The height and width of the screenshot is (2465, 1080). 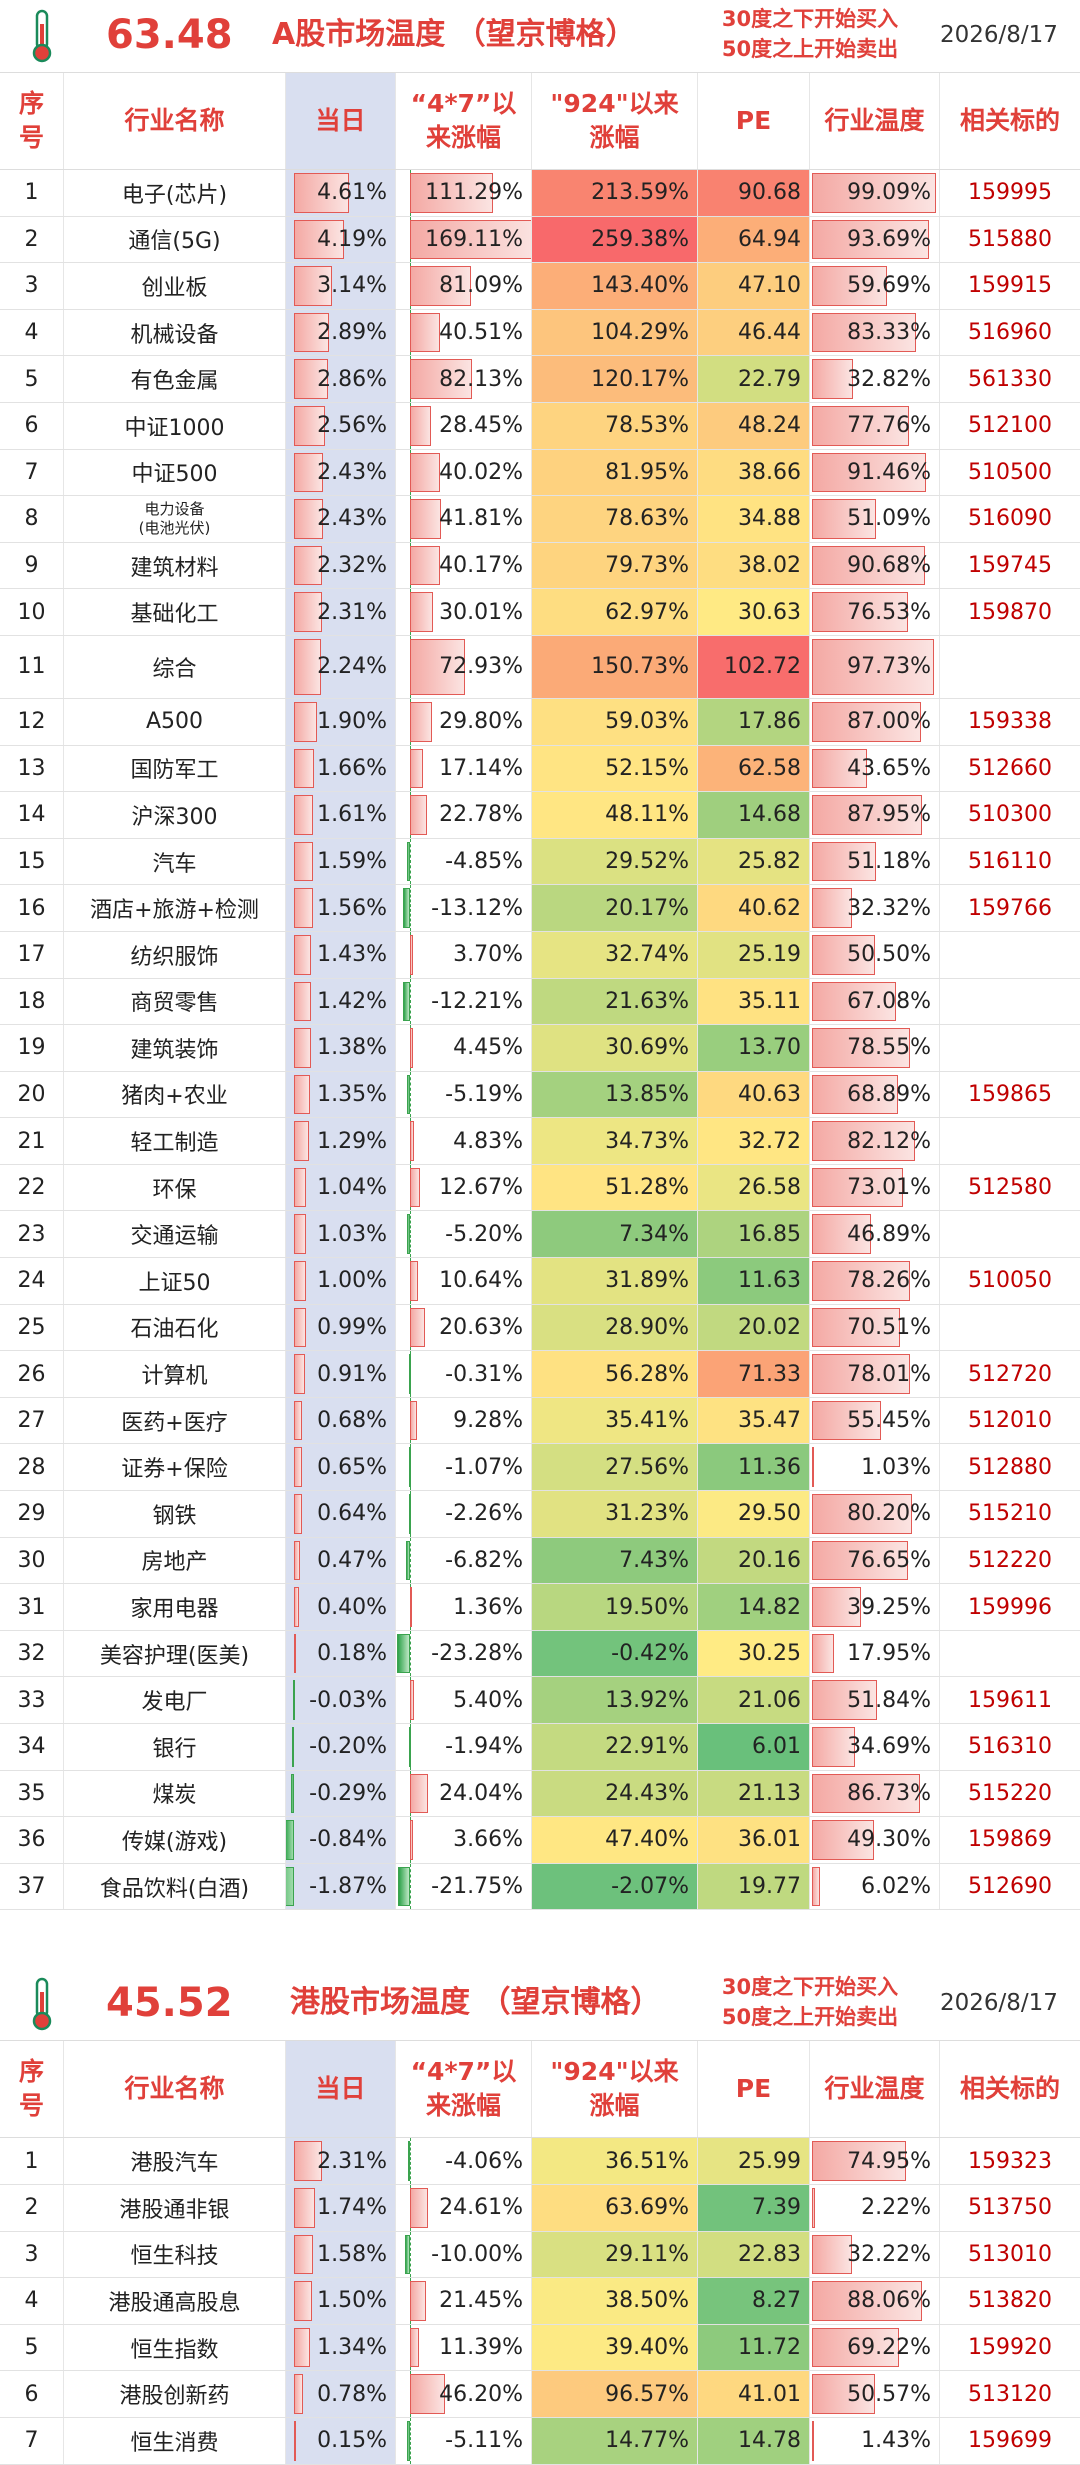 What do you see at coordinates (341, 908) in the screenshot?
I see `today-cell: 1.56%` at bounding box center [341, 908].